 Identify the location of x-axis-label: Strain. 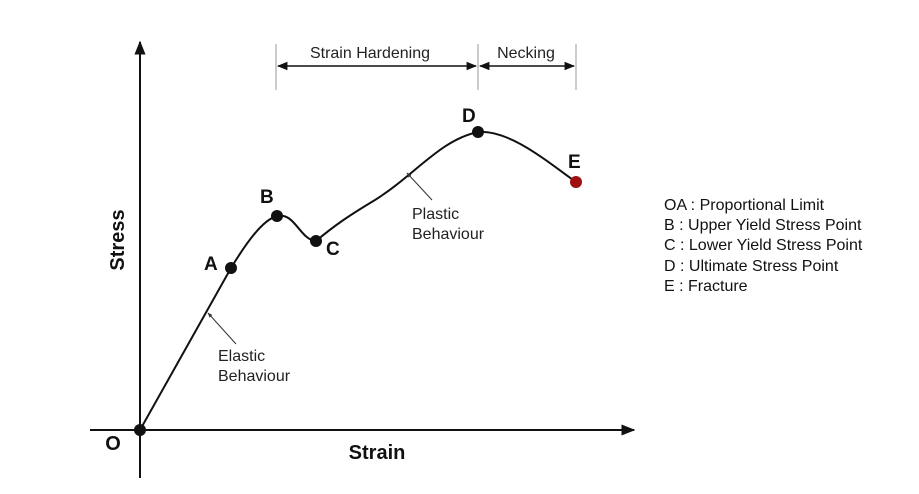
(377, 453).